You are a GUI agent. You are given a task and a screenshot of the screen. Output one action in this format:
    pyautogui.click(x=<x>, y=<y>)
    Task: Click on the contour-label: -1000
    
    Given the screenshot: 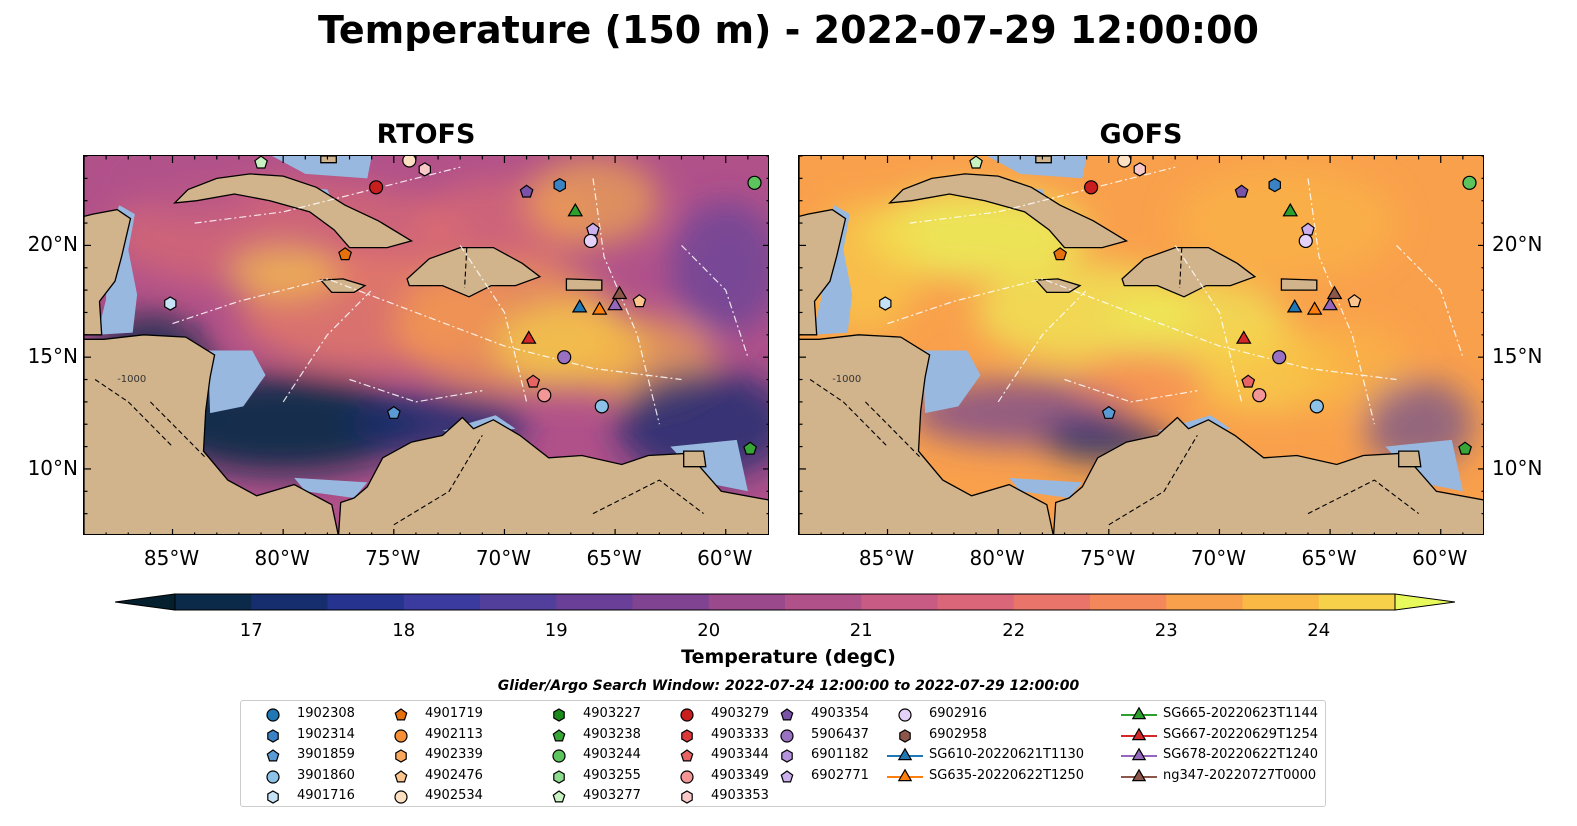 What is the action you would take?
    pyautogui.click(x=131, y=379)
    